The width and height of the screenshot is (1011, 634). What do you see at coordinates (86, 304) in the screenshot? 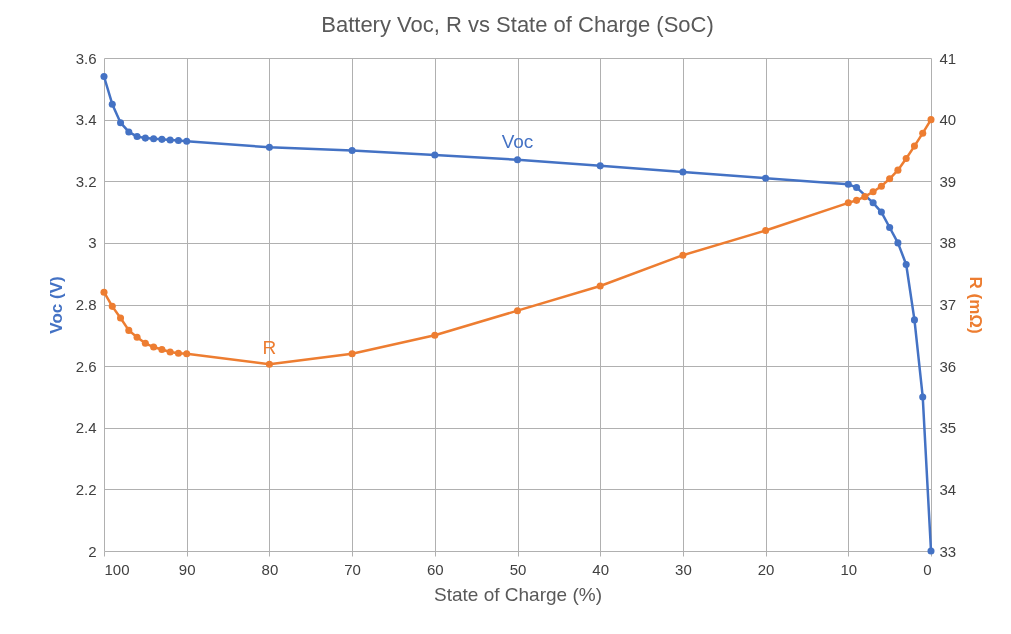
I see `y-tick-label: 2.8` at bounding box center [86, 304].